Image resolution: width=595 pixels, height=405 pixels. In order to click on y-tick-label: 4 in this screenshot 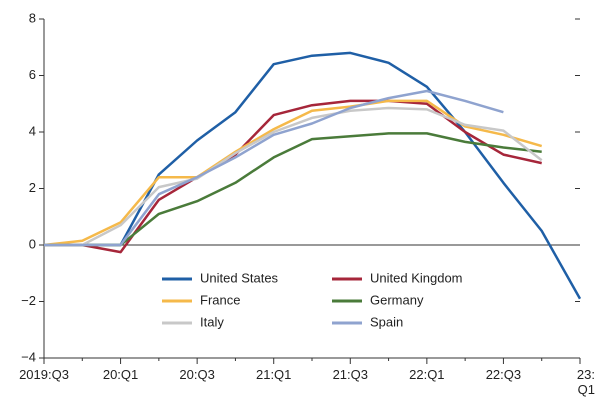, I will do `click(32, 130)`.